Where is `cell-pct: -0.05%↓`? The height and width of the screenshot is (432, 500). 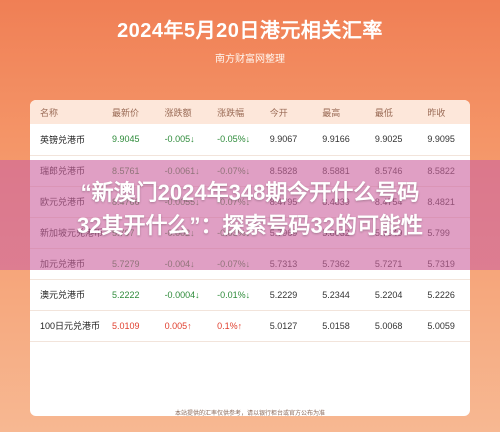 cell-pct: -0.05%↓ is located at coordinates (234, 139).